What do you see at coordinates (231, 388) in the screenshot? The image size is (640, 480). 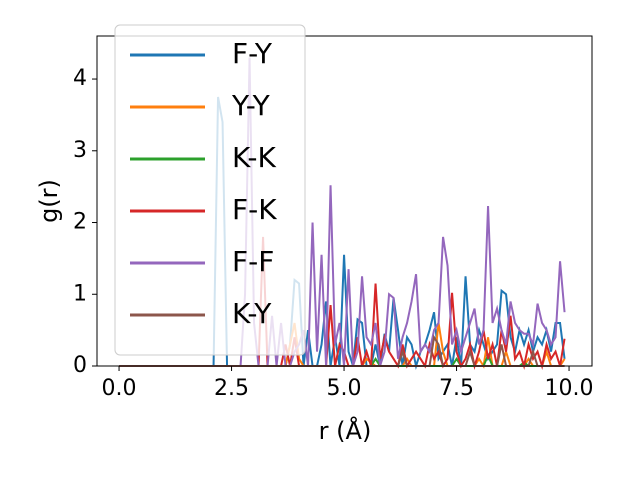 I see `x-tick-label: 2.5` at bounding box center [231, 388].